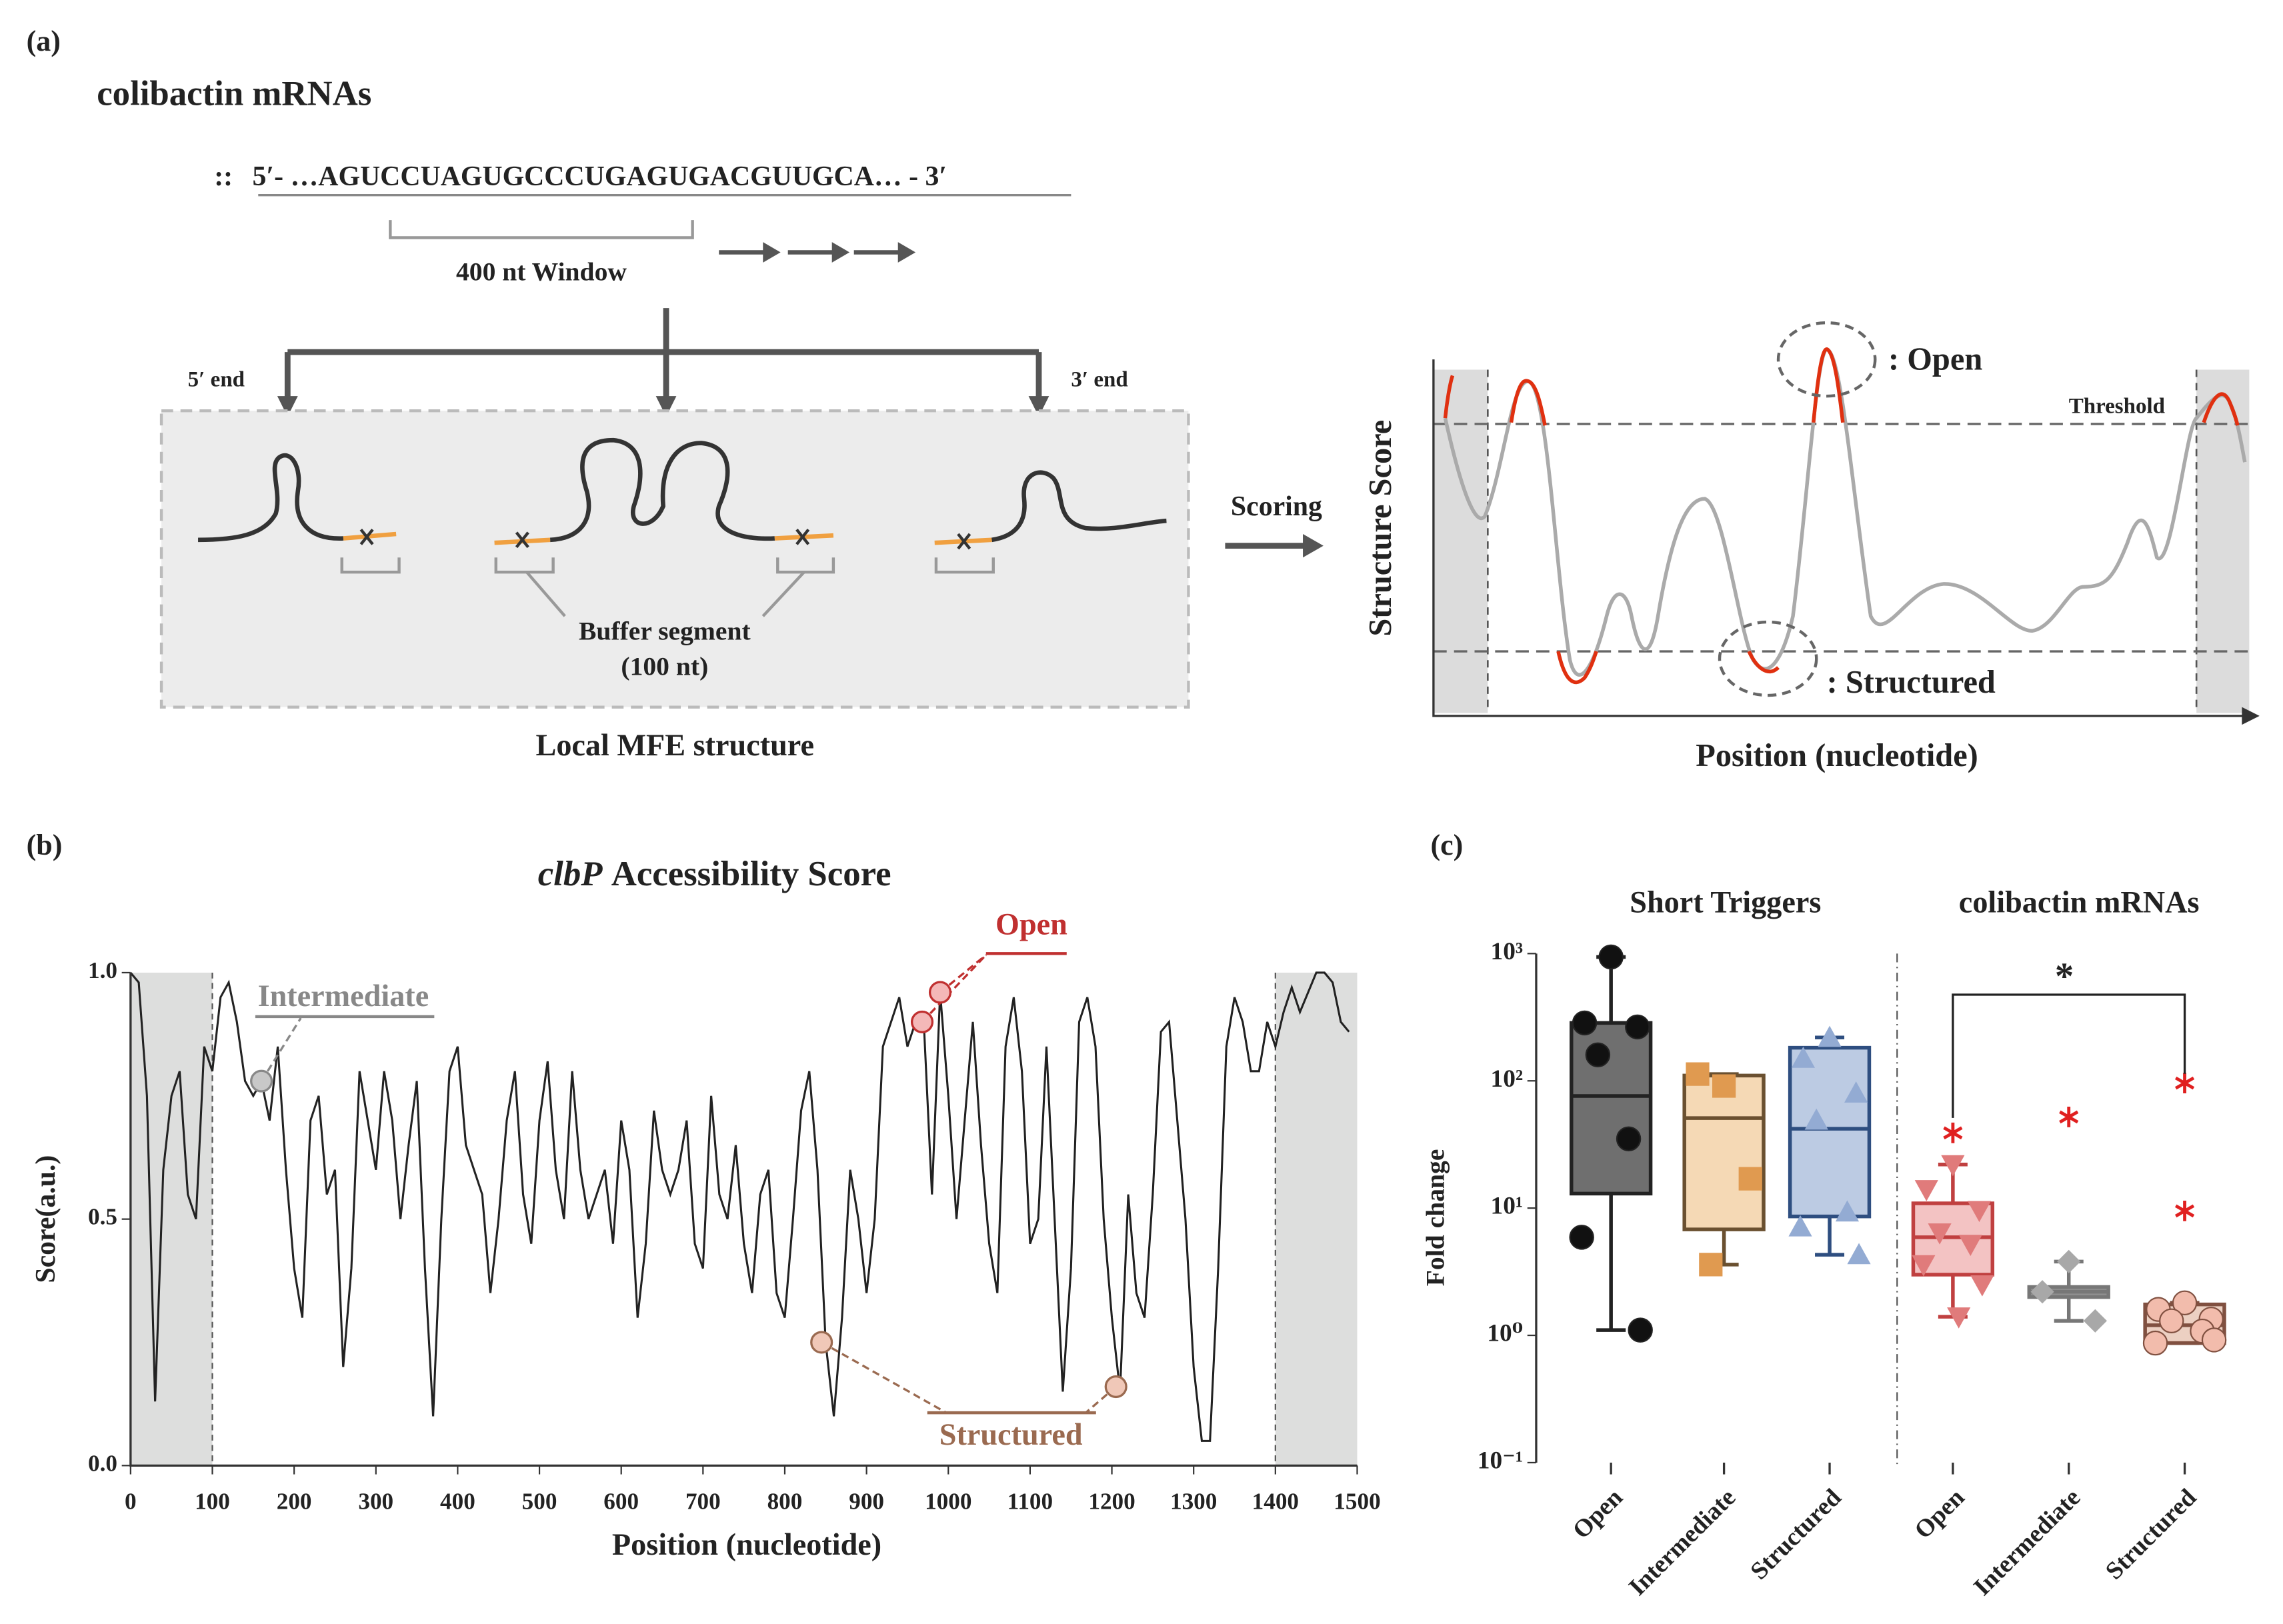 Image resolution: width=2283 pixels, height=1624 pixels. Describe the element at coordinates (1435, 1218) in the screenshot. I see `y-axis-label: Fold change` at that location.